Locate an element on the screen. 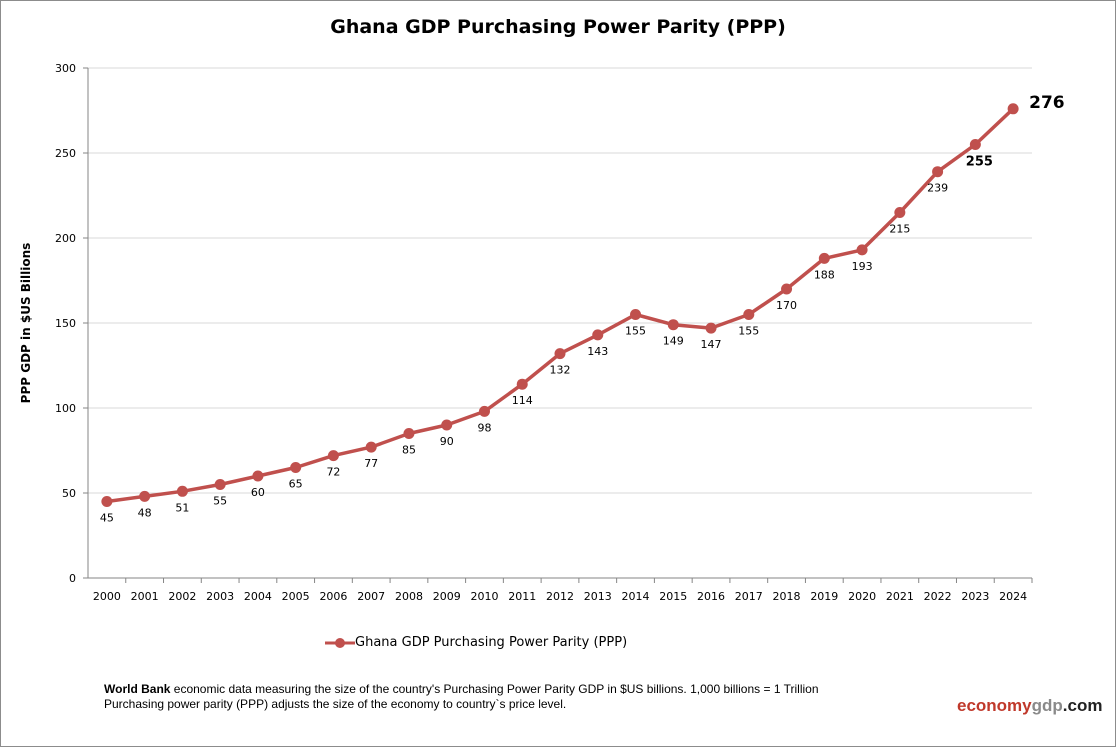 This screenshot has height=747, width=1116. logo-part-2: gdp is located at coordinates (1047, 705).